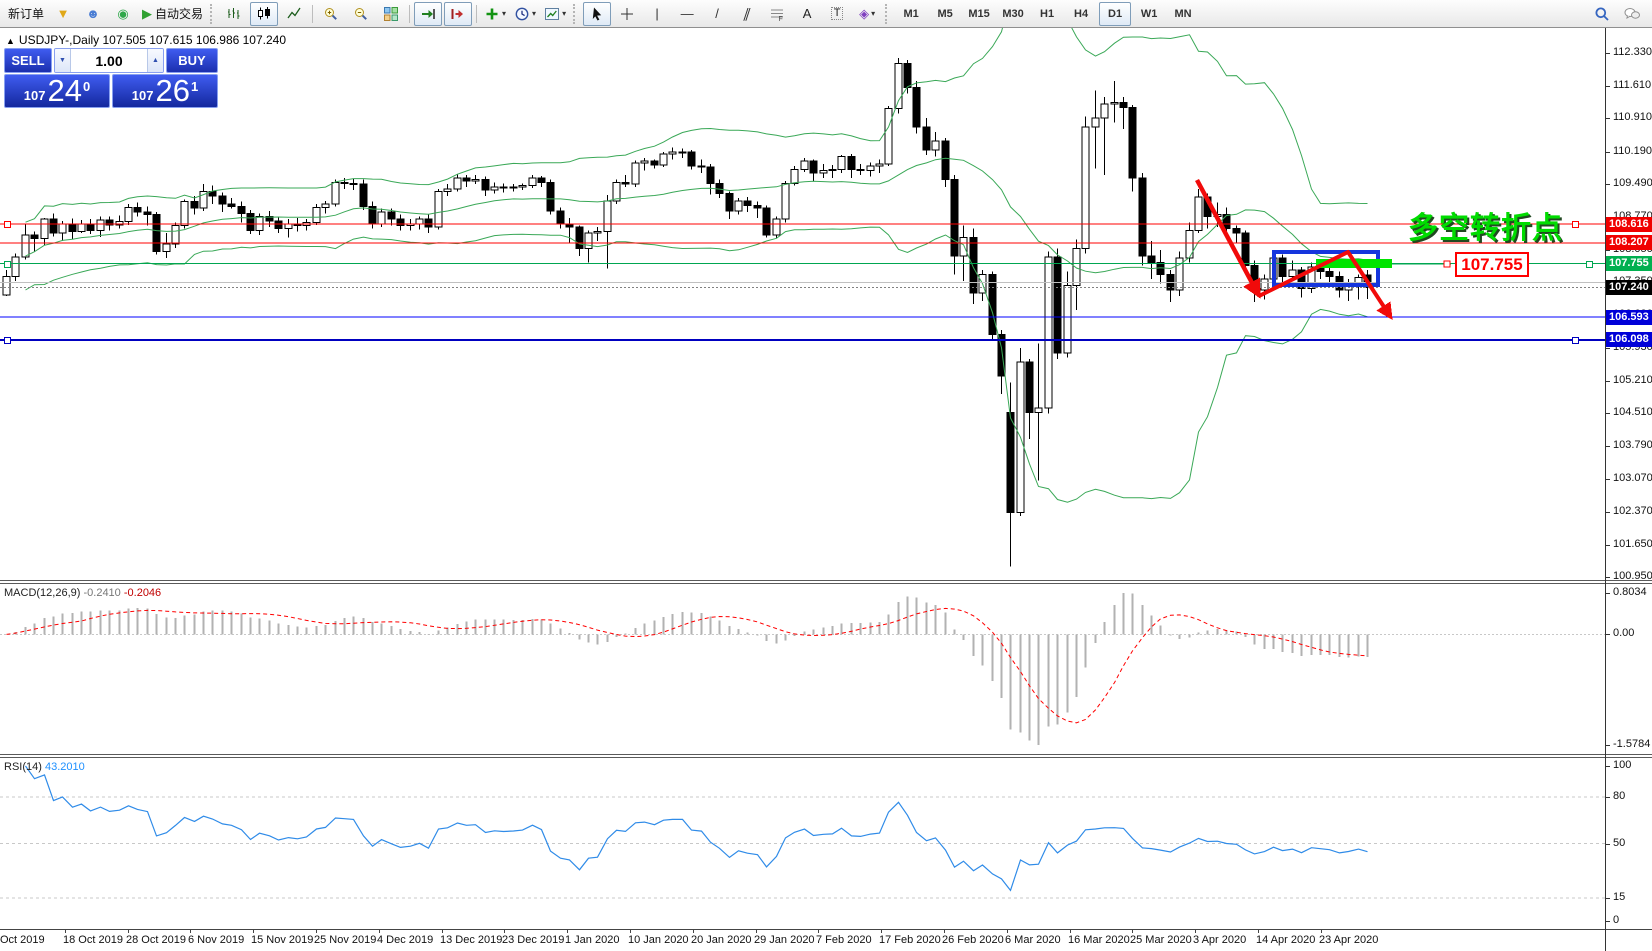  I want to click on arrows-icon: ◈, so click(864, 13).